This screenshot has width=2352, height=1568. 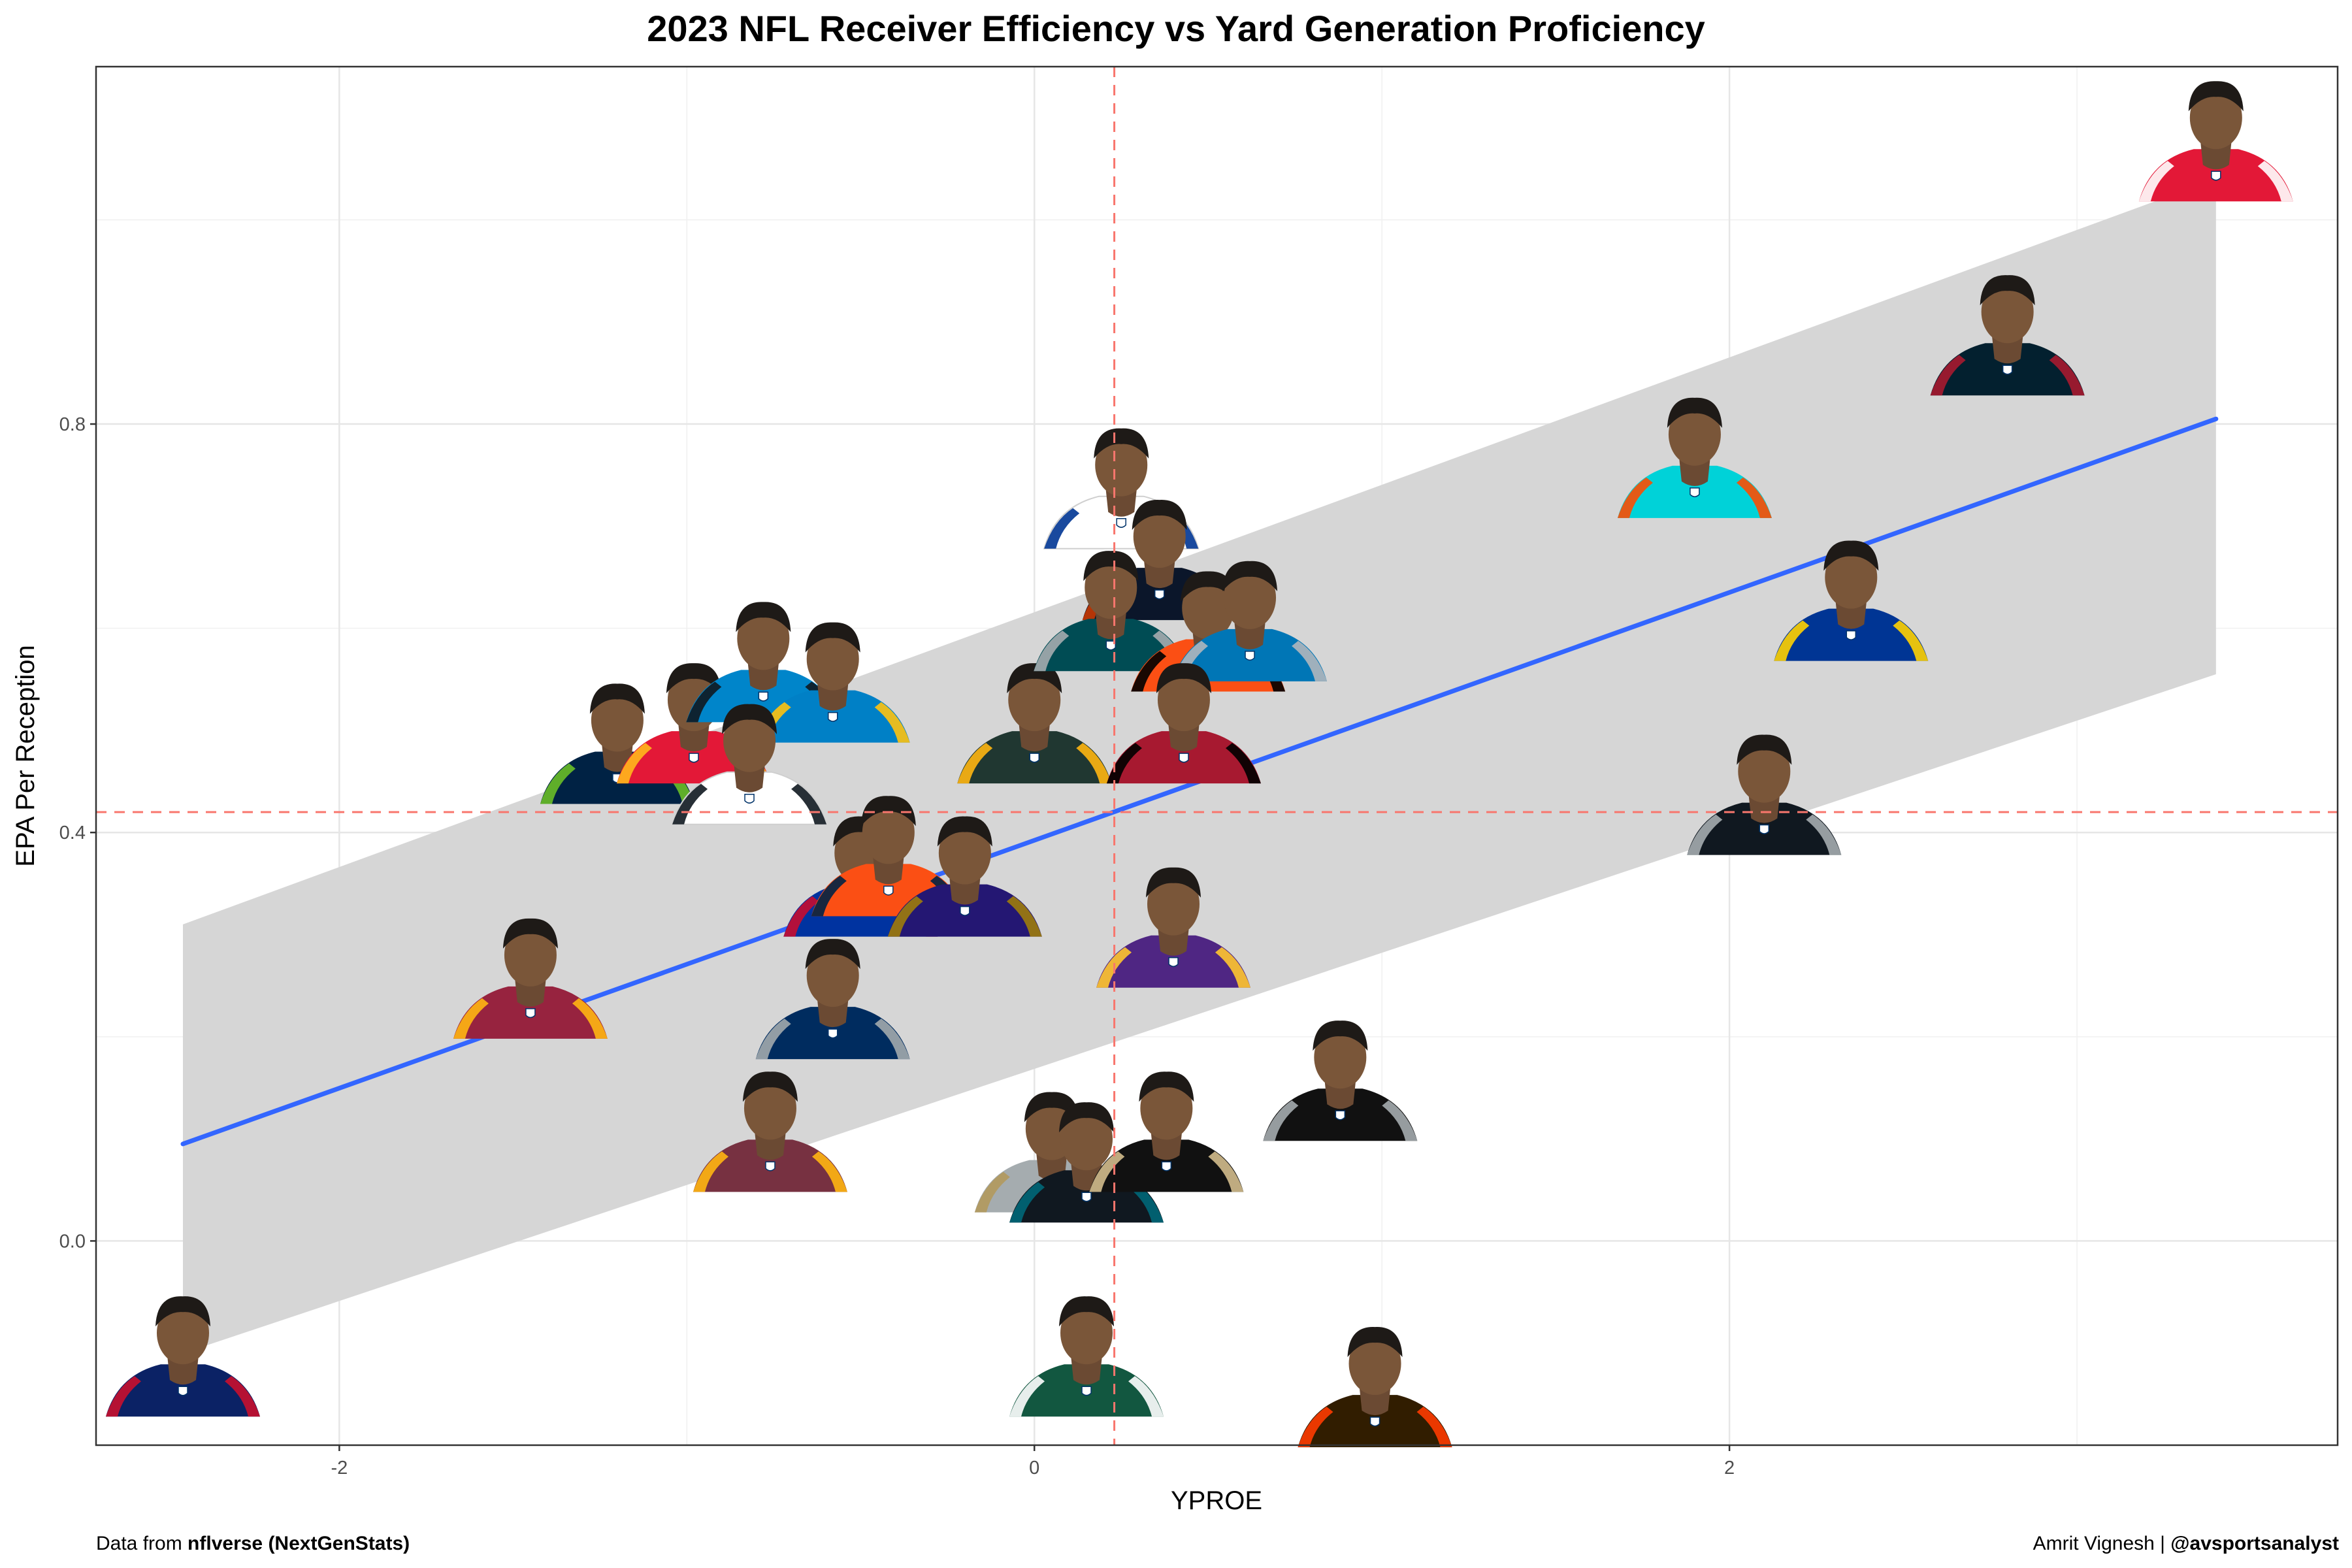 I want to click on author-handle: @avsportsanalyst, so click(x=2254, y=1543).